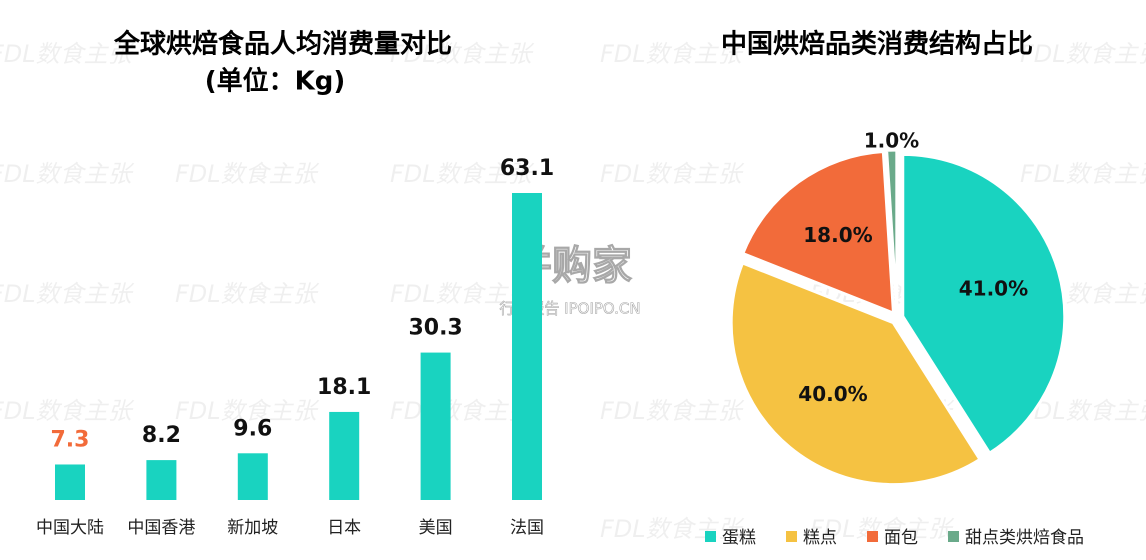 The image size is (1146, 560). I want to click on value-label: 30.3, so click(435, 328).